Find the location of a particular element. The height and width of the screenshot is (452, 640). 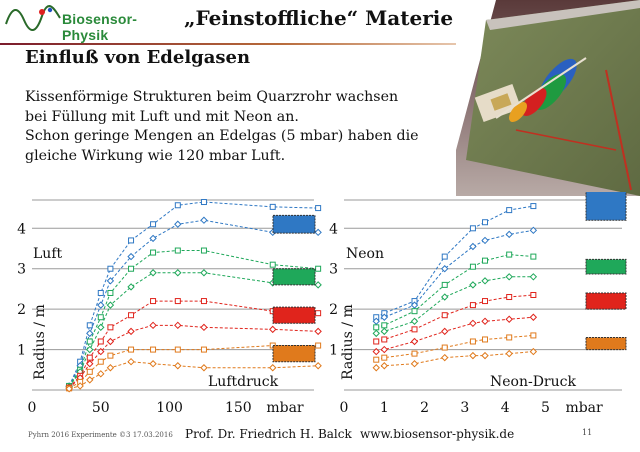

footer-date: Pyhrn 2016 Experimente ©3 17.03.2016 is located at coordinates (100, 435).